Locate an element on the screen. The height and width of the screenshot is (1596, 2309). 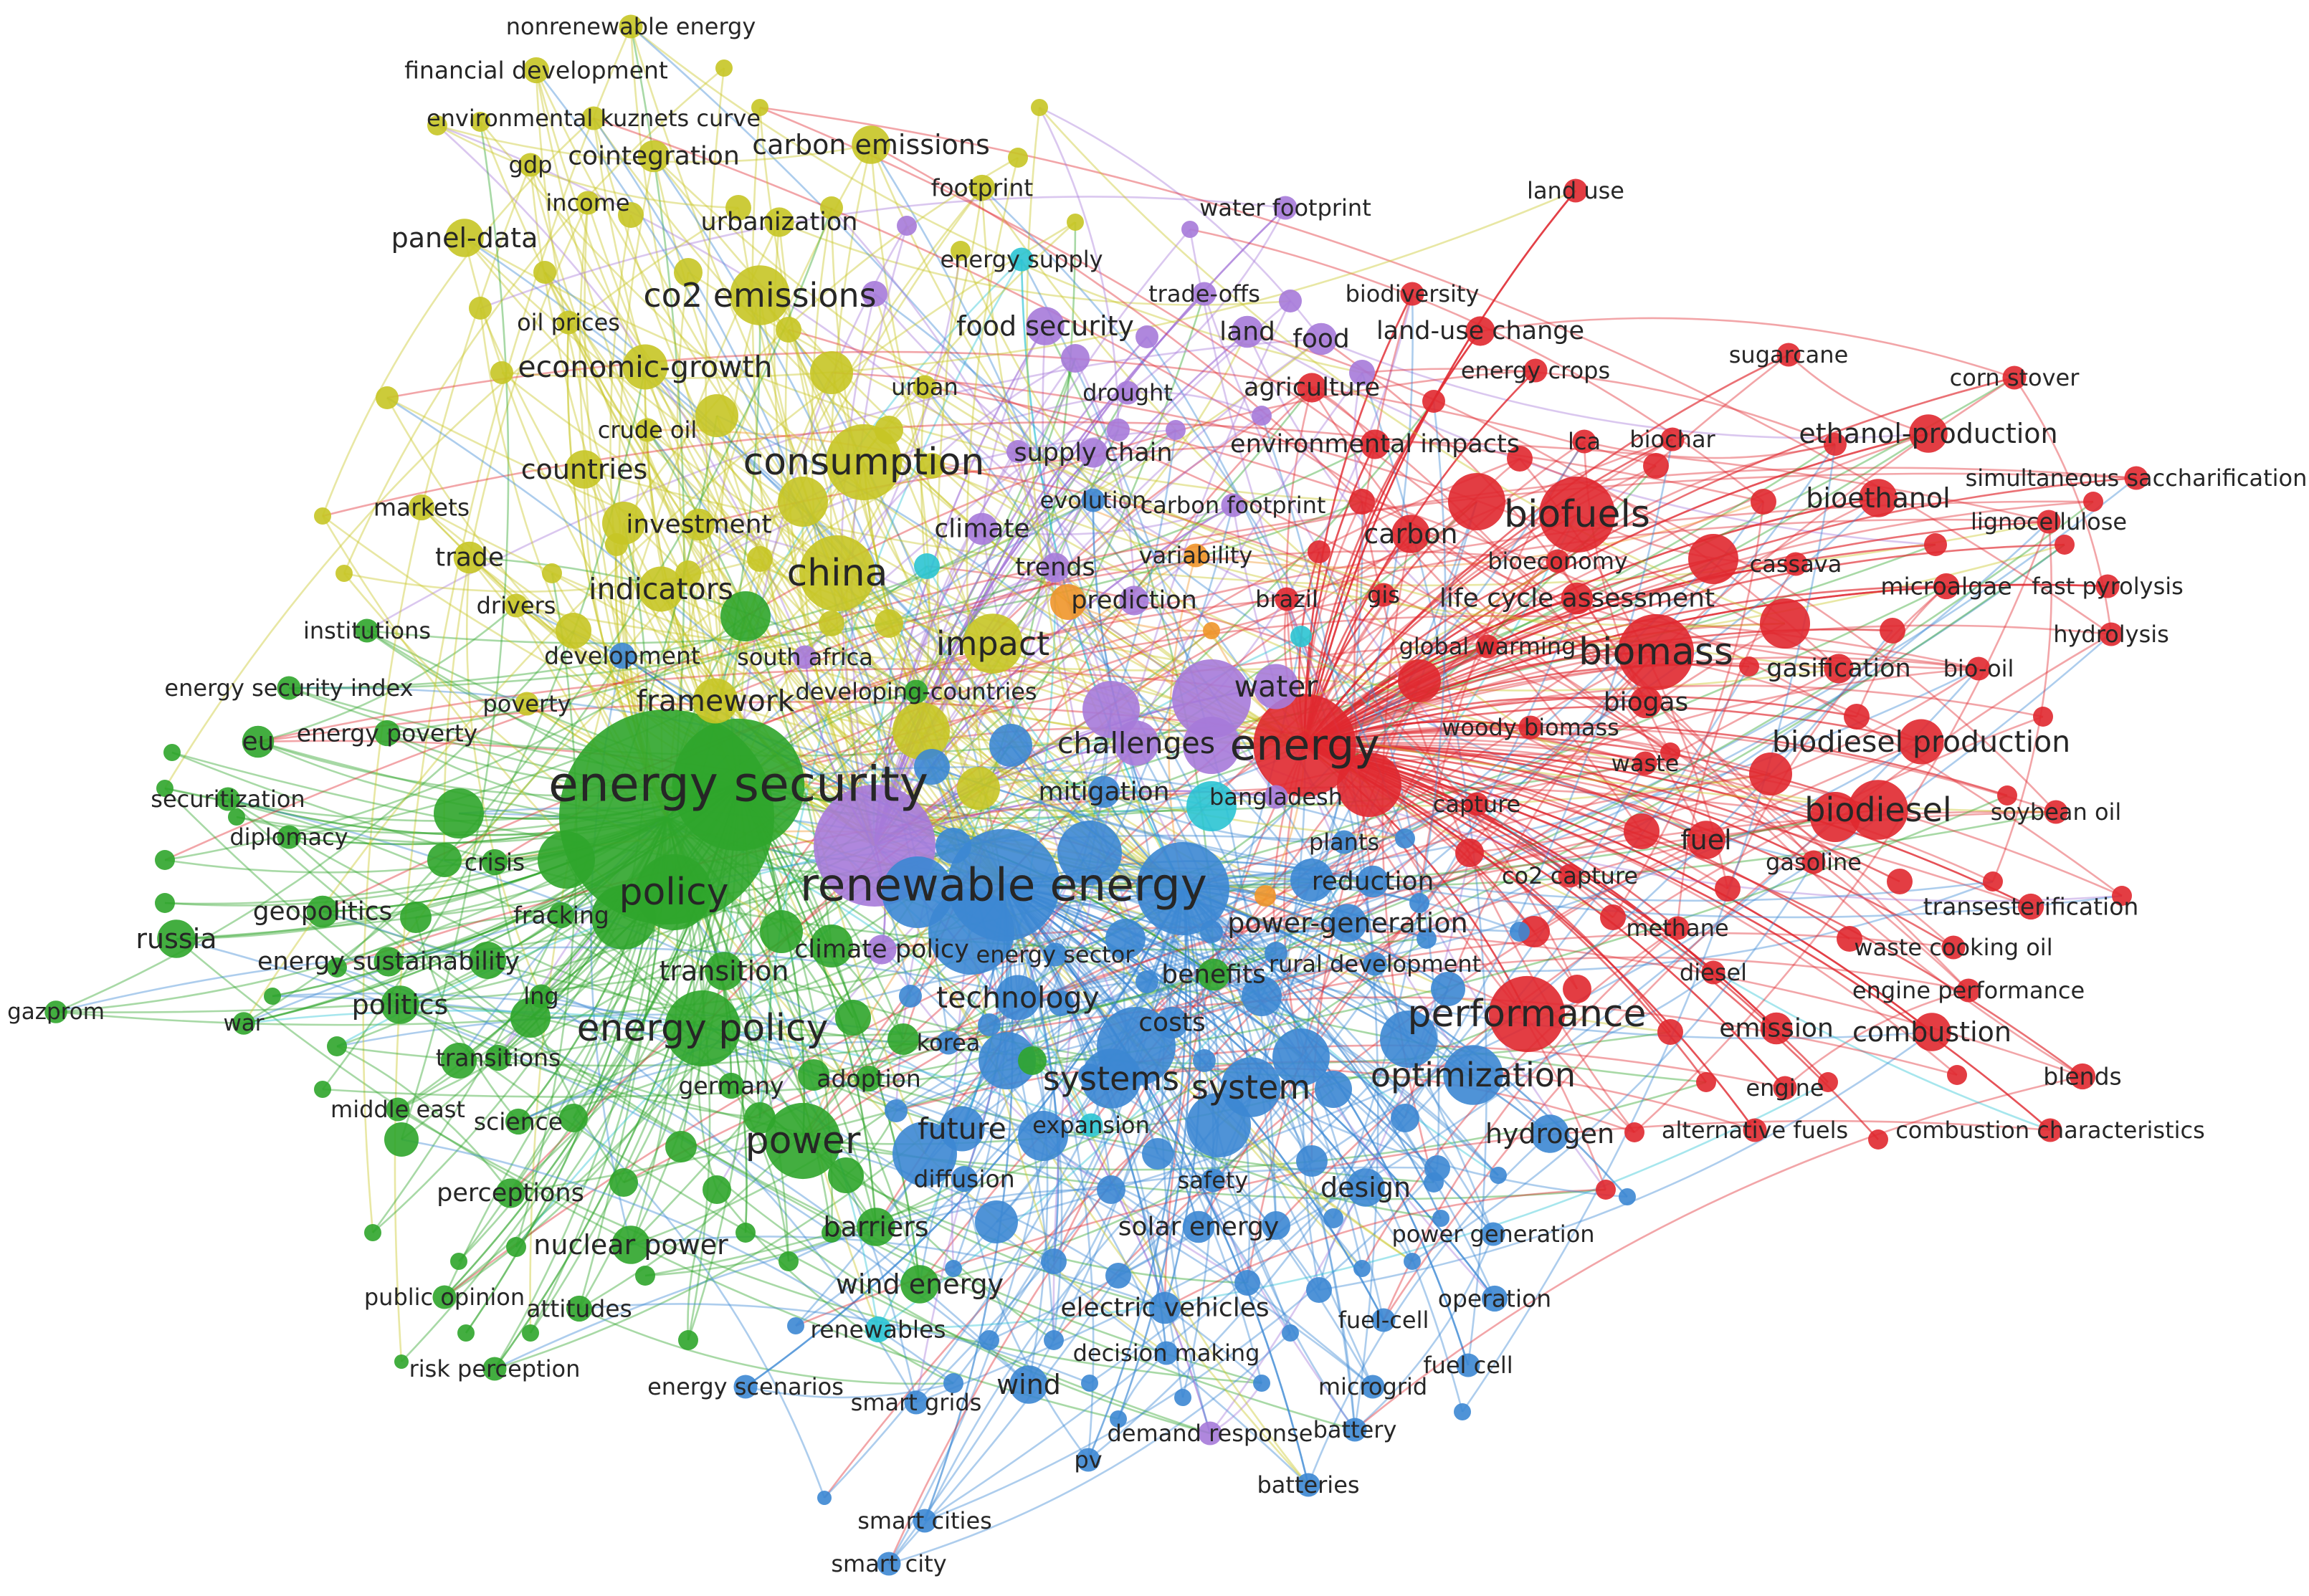
node-hydrolysis is located at coordinates (2111, 634).